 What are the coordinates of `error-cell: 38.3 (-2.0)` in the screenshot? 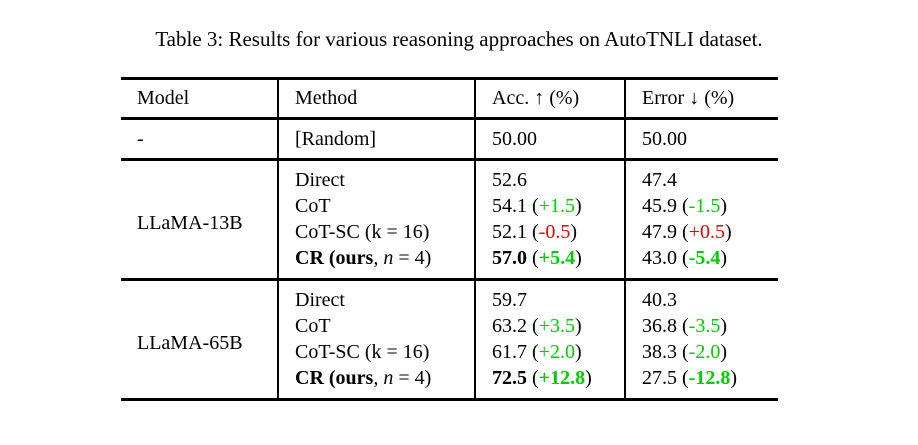 It's located at (701, 352).